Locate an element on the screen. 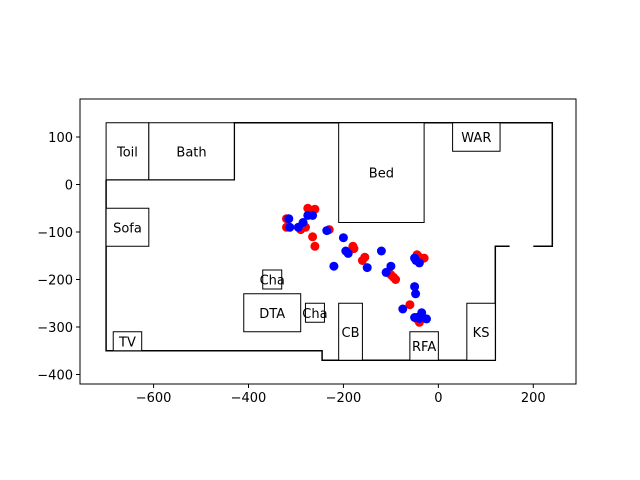 The height and width of the screenshot is (480, 640). x-tick-label: 0 is located at coordinates (438, 398).